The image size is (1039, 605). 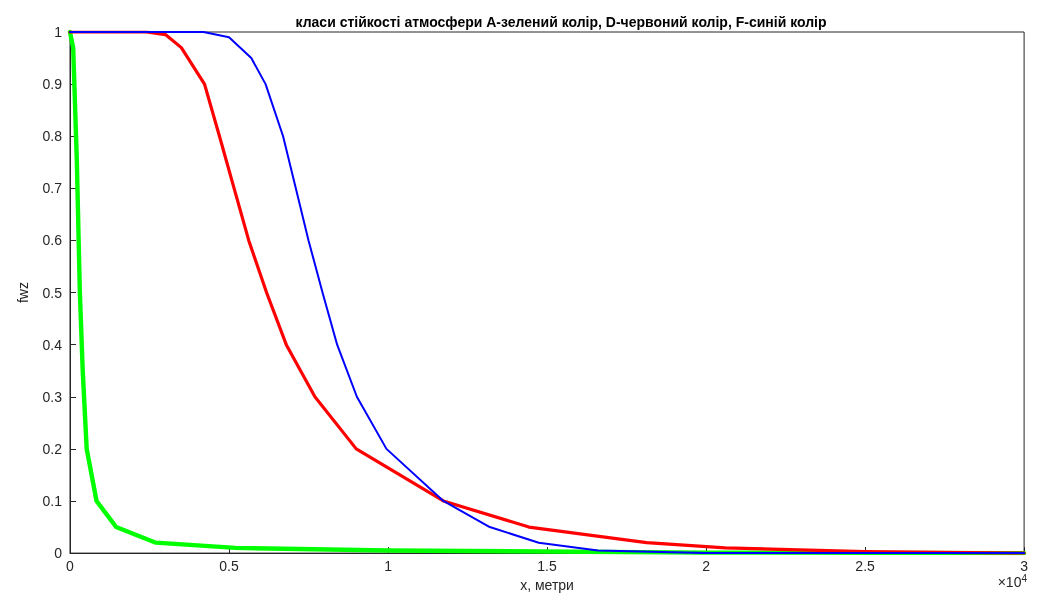 I want to click on x-tick-label: 0, so click(x=70, y=566).